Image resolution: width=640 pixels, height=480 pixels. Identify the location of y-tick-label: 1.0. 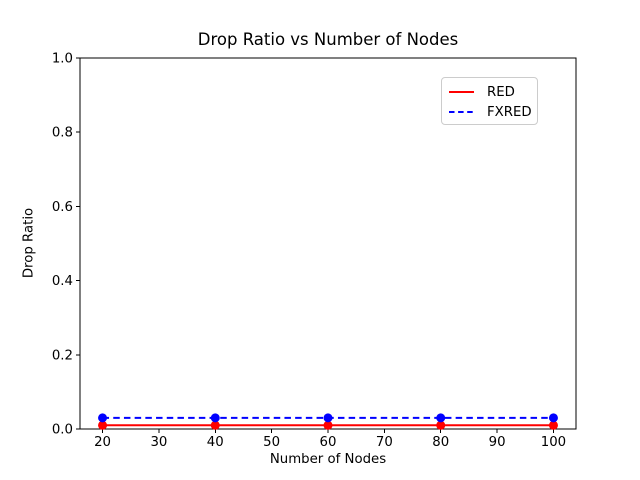
(62, 59).